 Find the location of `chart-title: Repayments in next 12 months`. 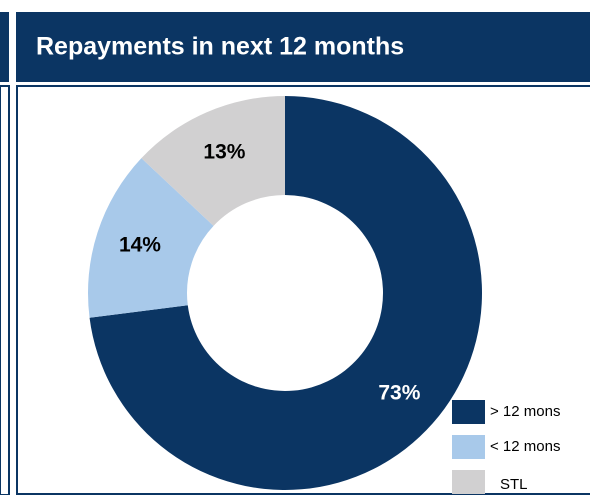

chart-title: Repayments in next 12 months is located at coordinates (220, 47).